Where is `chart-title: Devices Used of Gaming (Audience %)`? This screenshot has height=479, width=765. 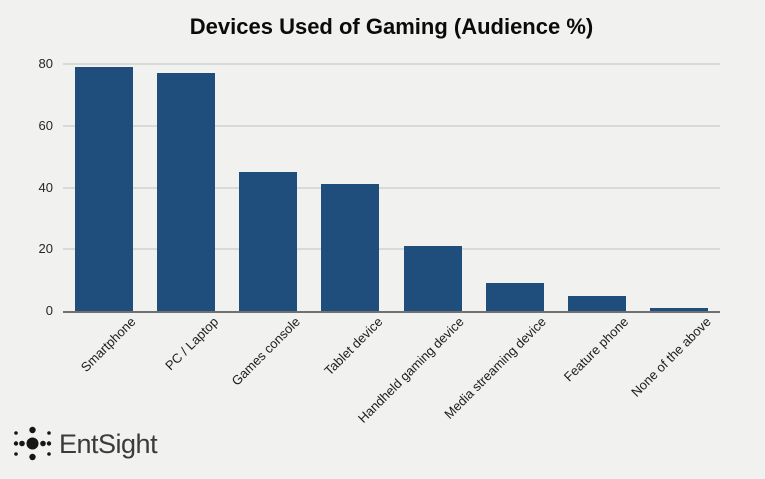 chart-title: Devices Used of Gaming (Audience %) is located at coordinates (391, 26).